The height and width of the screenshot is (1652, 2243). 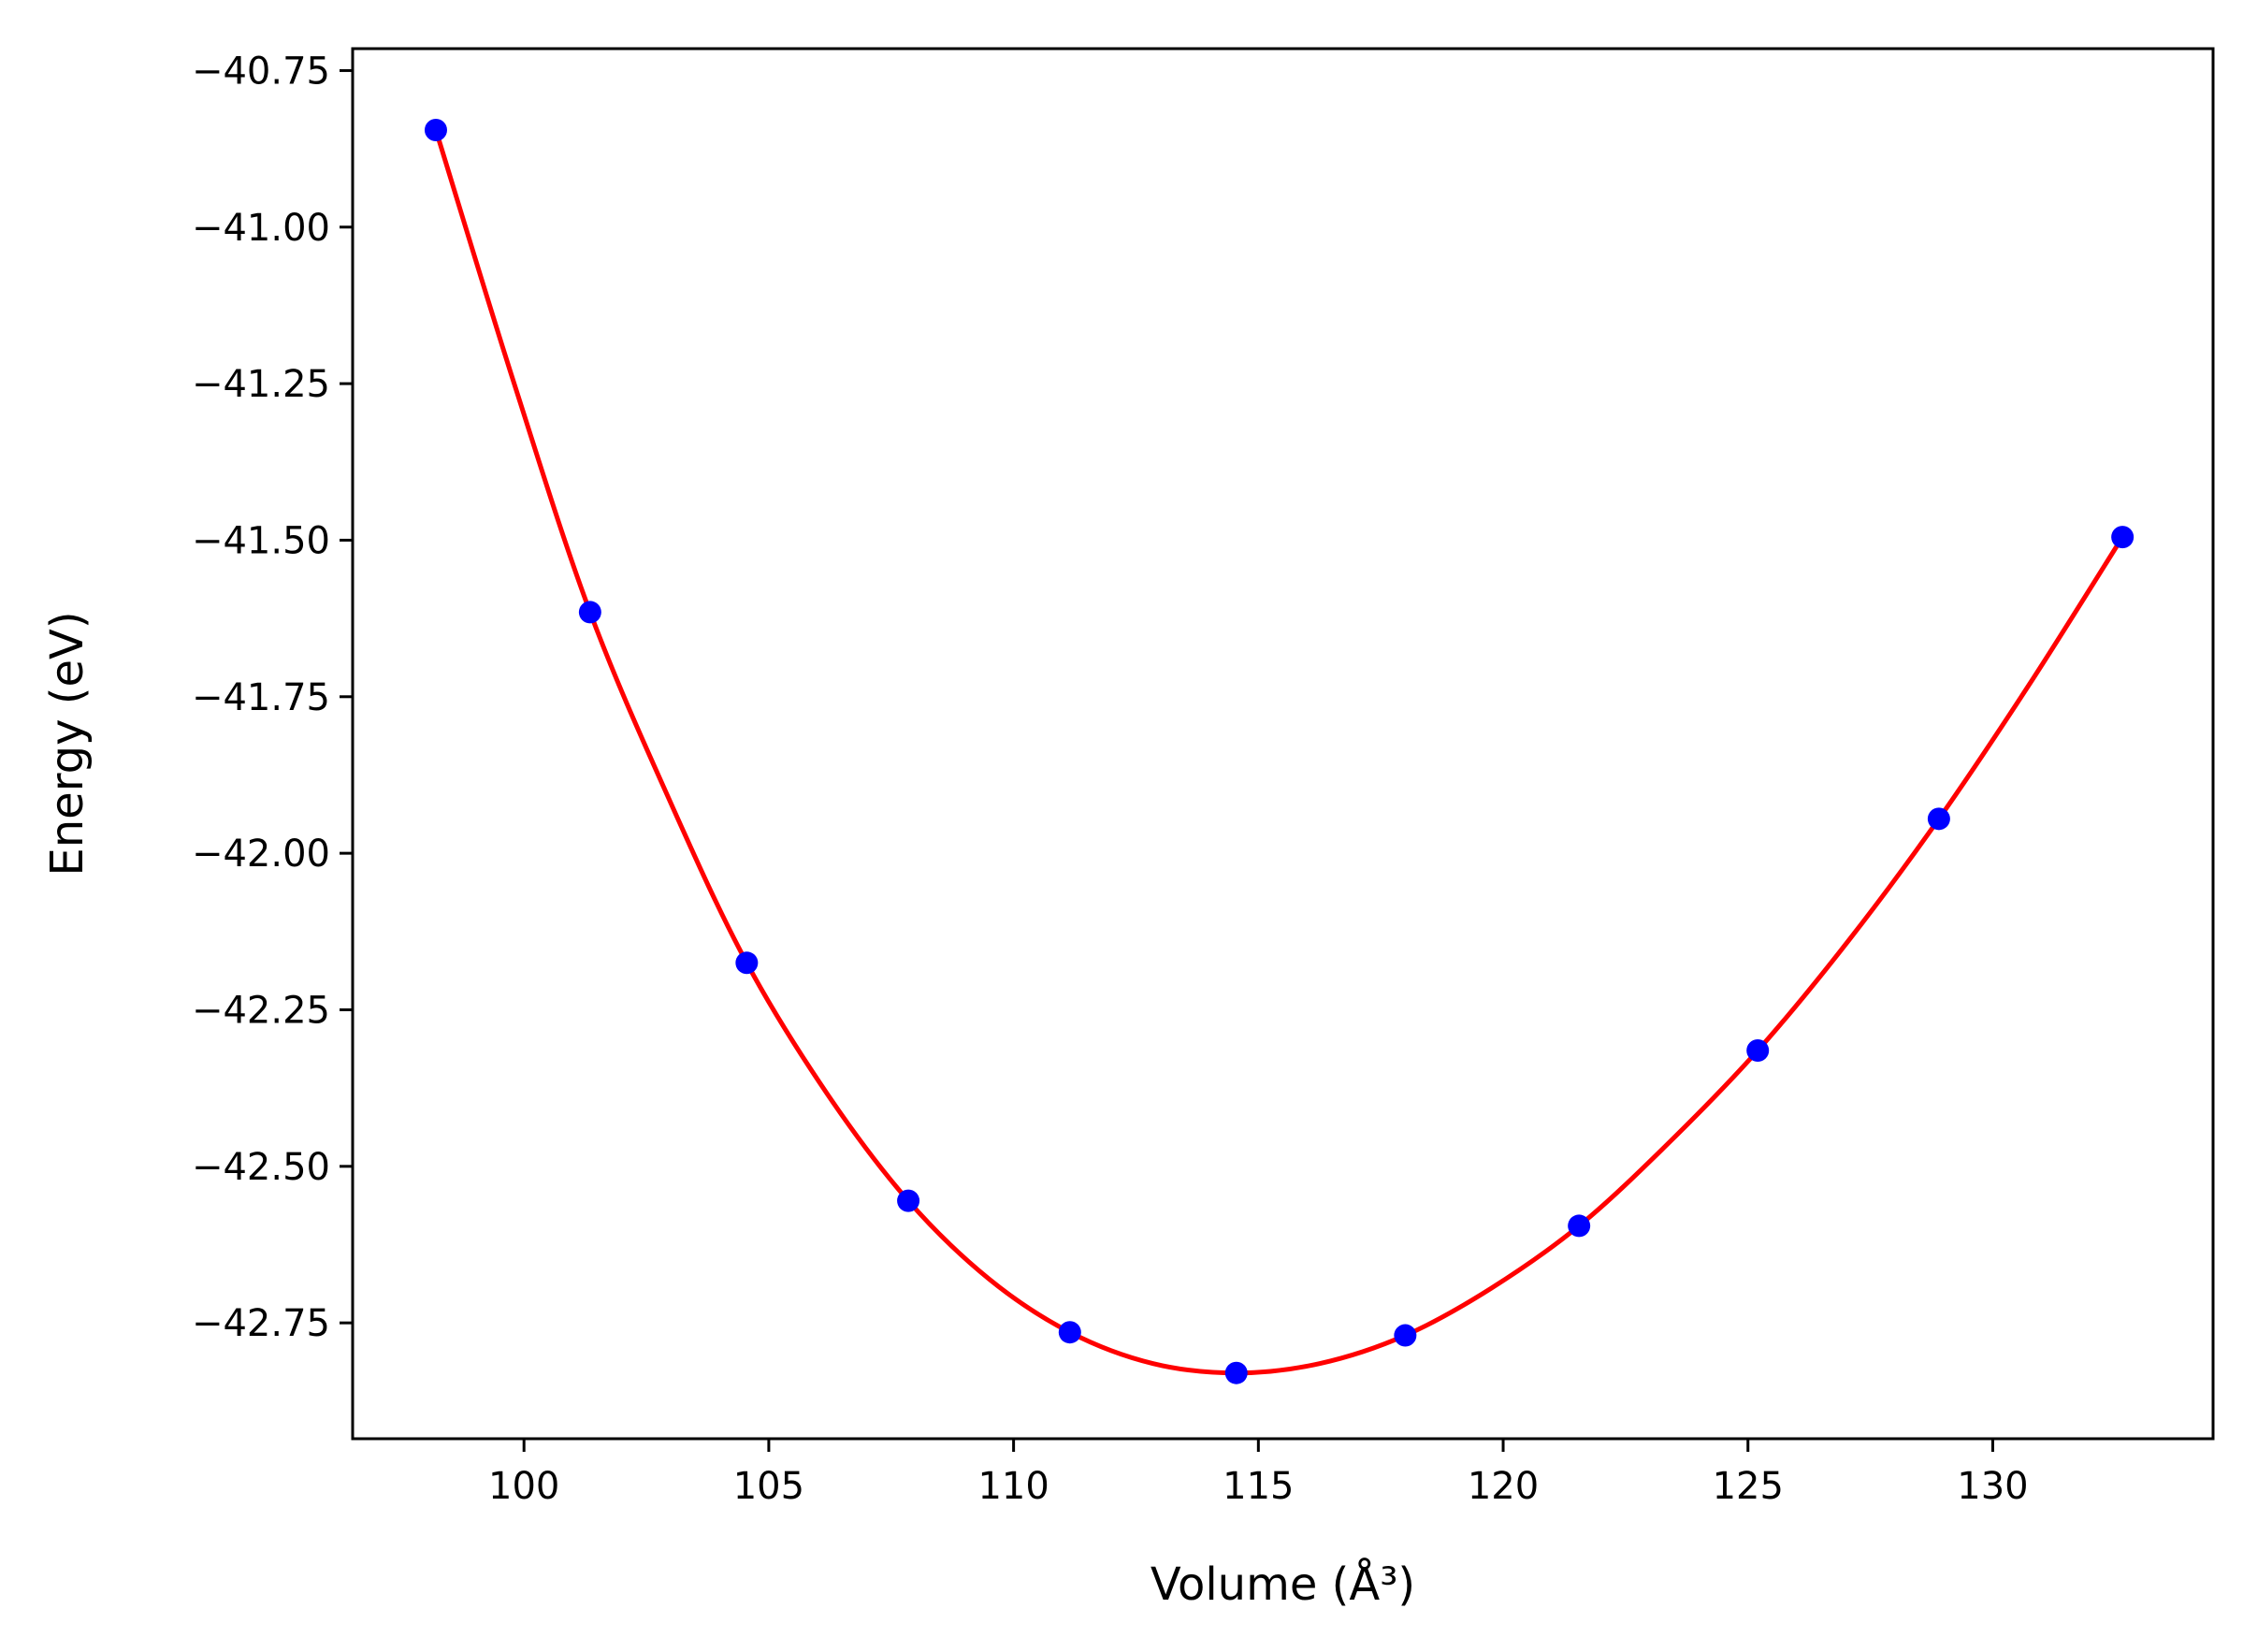 I want to click on x-axis-label: Volume (Å³), so click(x=1283, y=1584).